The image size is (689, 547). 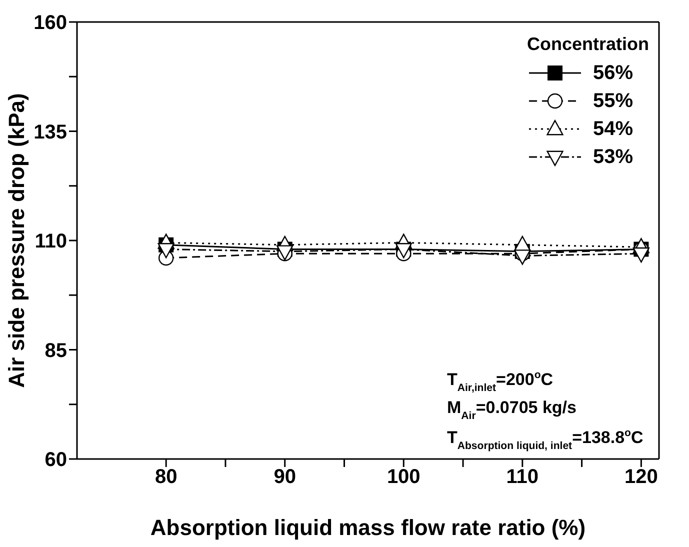 I want to click on y-tick-label: 135, so click(x=50, y=132).